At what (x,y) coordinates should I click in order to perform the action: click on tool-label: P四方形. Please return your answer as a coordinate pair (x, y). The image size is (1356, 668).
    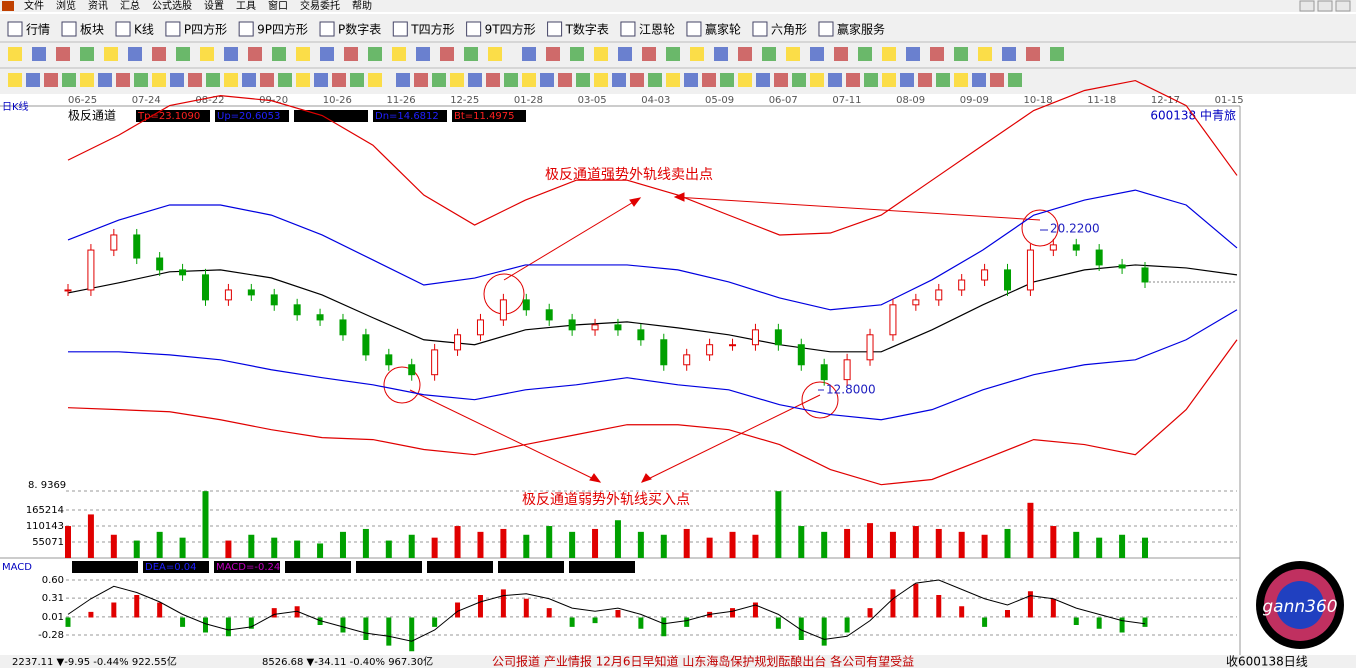
    Looking at the image, I should click on (205, 29).